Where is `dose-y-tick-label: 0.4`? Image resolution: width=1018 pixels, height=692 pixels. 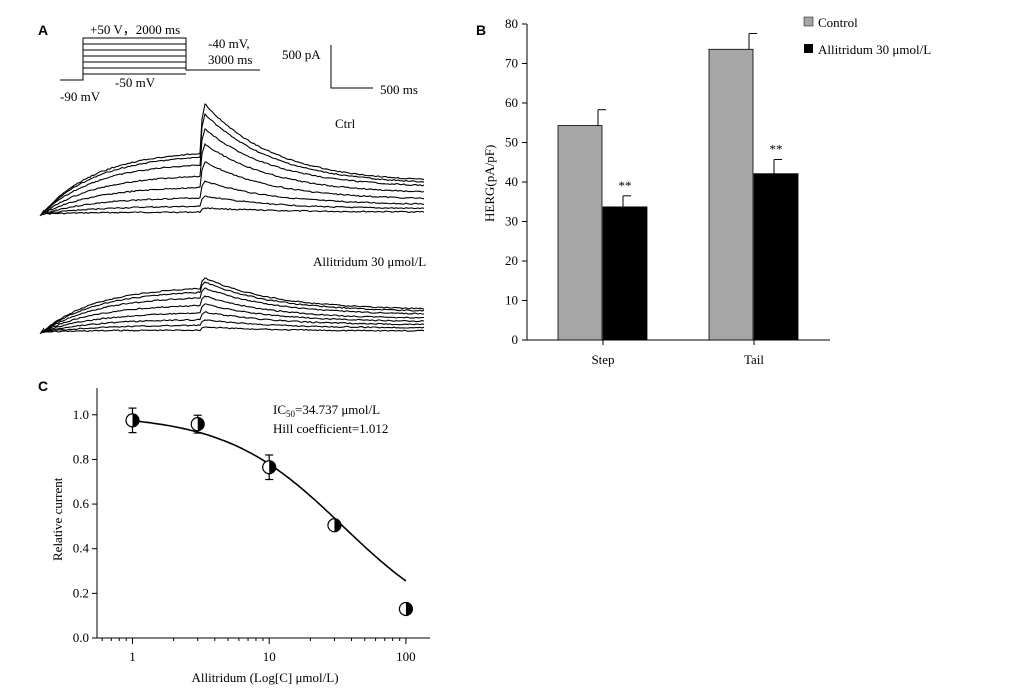
dose-y-tick-label: 0.4 is located at coordinates (81, 548).